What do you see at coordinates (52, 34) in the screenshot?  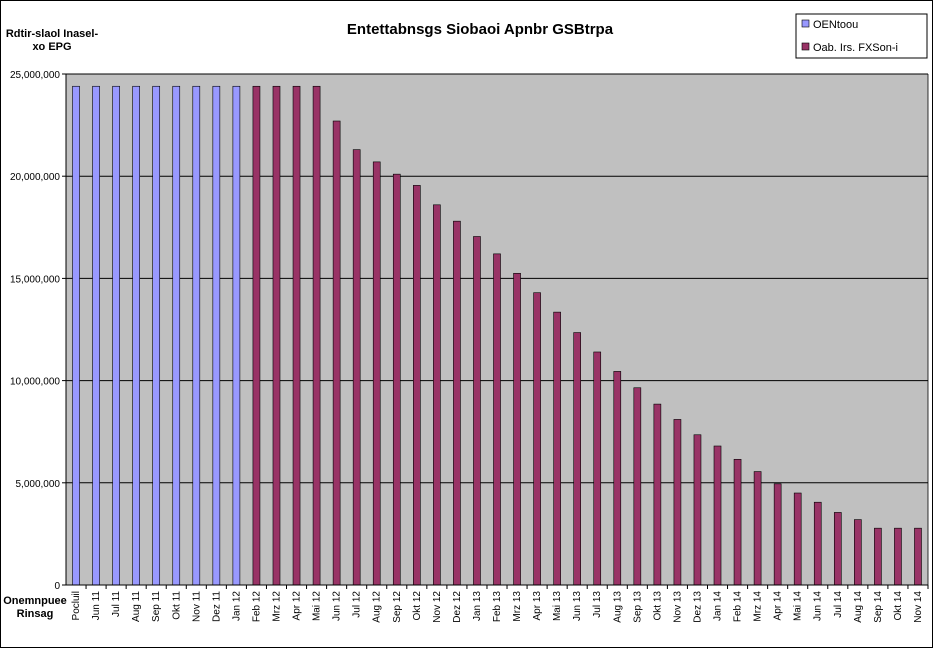 I see `y-axis-label-line1: Rdtir-slaol Inasel-` at bounding box center [52, 34].